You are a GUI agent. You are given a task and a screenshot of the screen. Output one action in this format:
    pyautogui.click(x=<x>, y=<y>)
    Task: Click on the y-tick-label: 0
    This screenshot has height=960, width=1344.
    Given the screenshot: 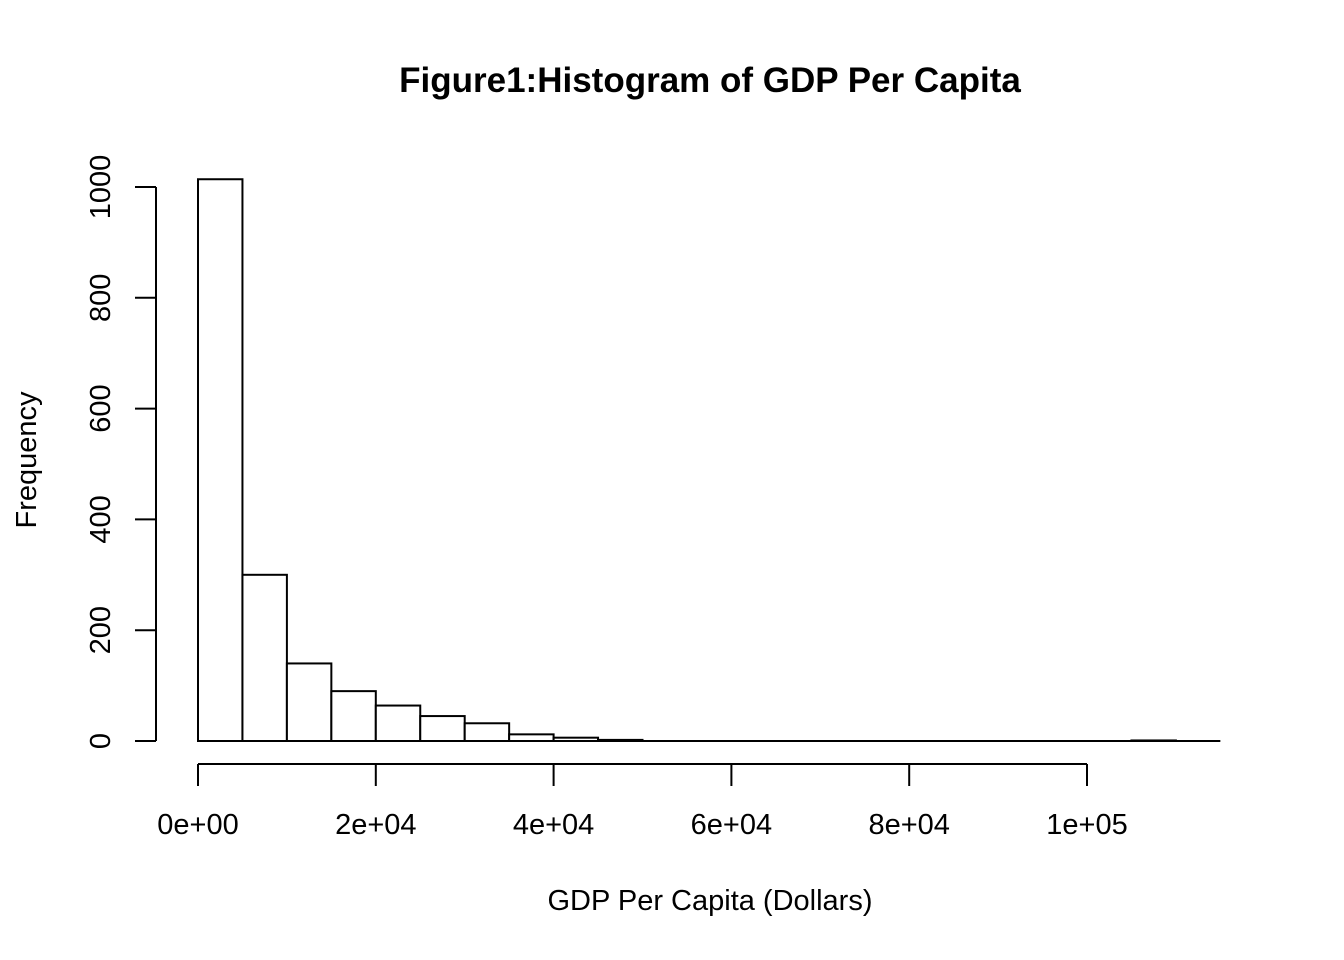 What is the action you would take?
    pyautogui.click(x=101, y=741)
    